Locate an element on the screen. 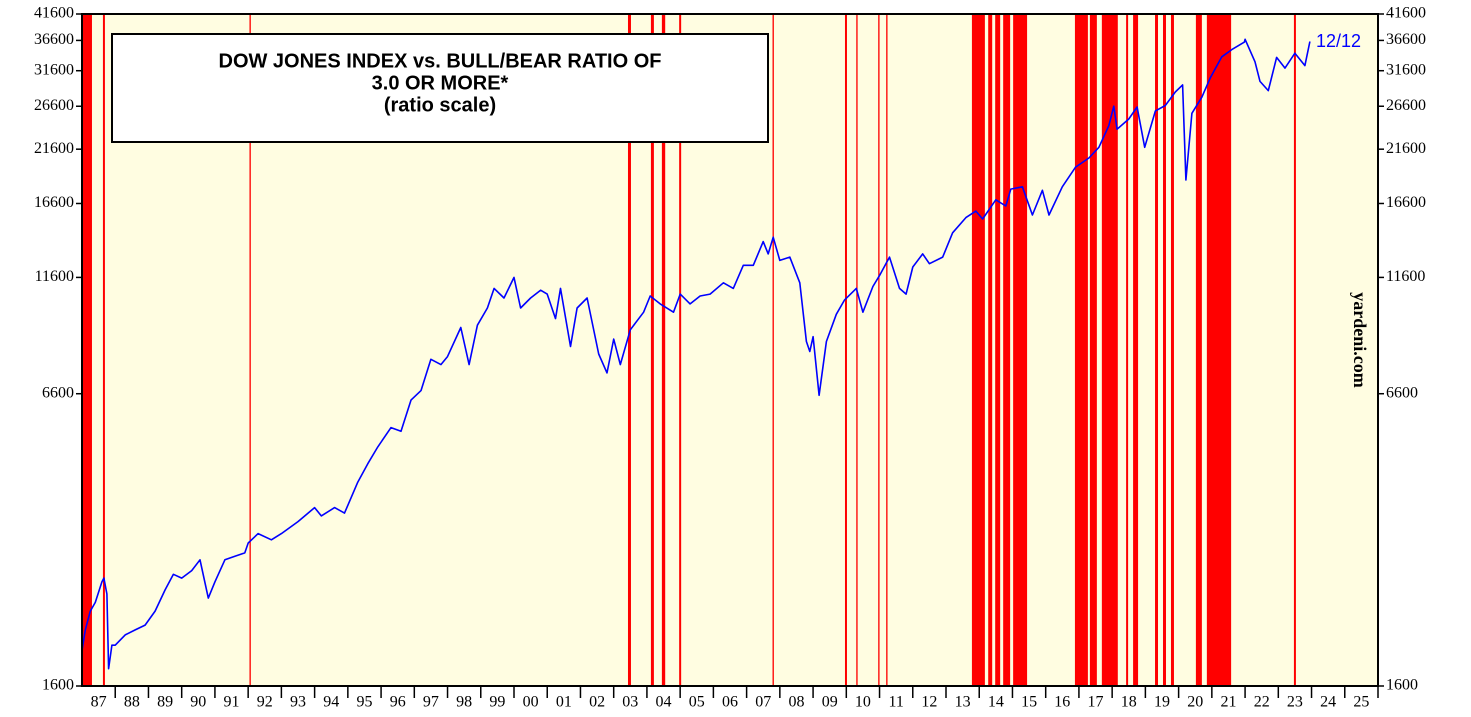 The width and height of the screenshot is (1471, 717). source-label: yardeni.com is located at coordinates (1360, 339).